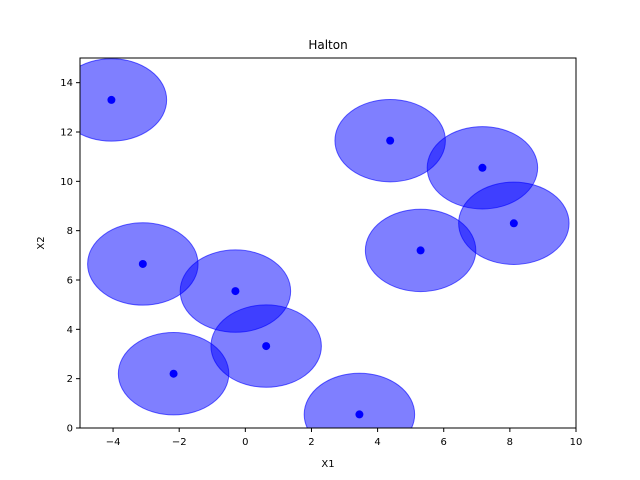 The image size is (640, 480). I want to click on x-tick-label: 10, so click(576, 442).